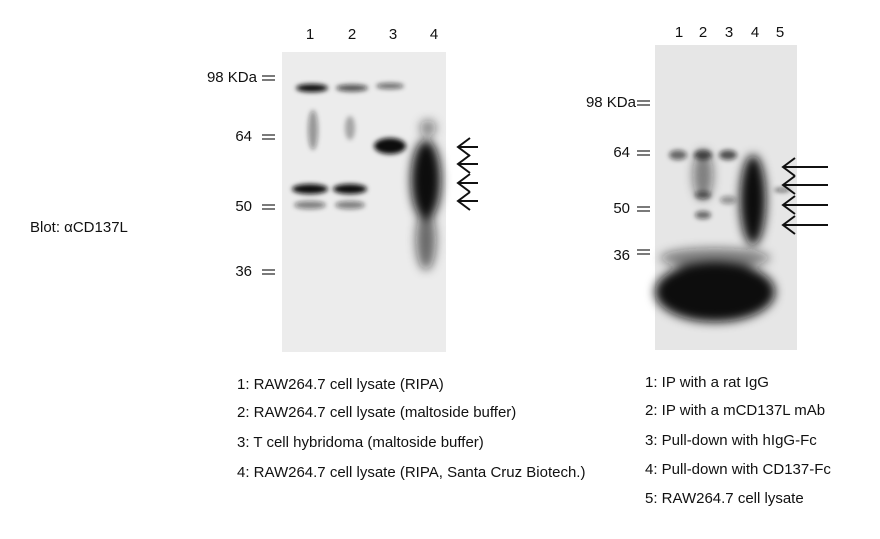 Image resolution: width=880 pixels, height=539 pixels. What do you see at coordinates (724, 498) in the screenshot?
I see `legend-item: 5: RAW264.7 cell lysate` at bounding box center [724, 498].